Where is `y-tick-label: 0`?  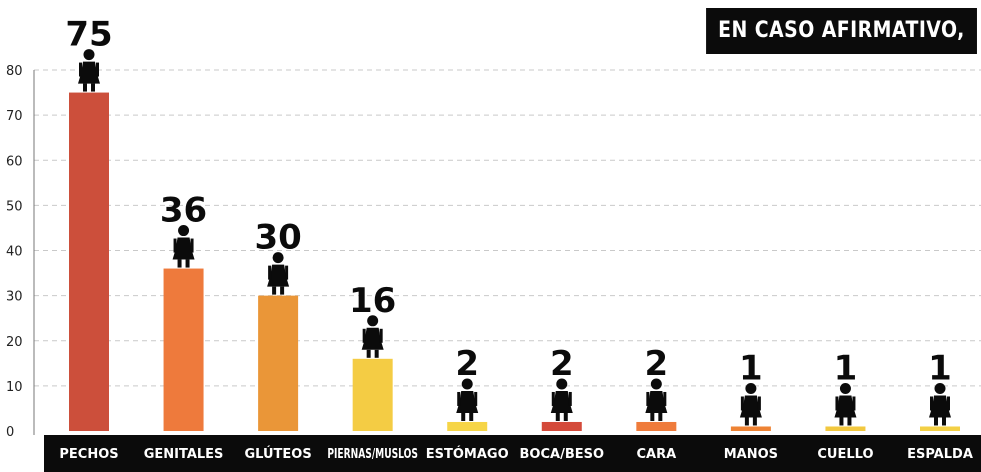
y-tick-label: 0 is located at coordinates (10, 432).